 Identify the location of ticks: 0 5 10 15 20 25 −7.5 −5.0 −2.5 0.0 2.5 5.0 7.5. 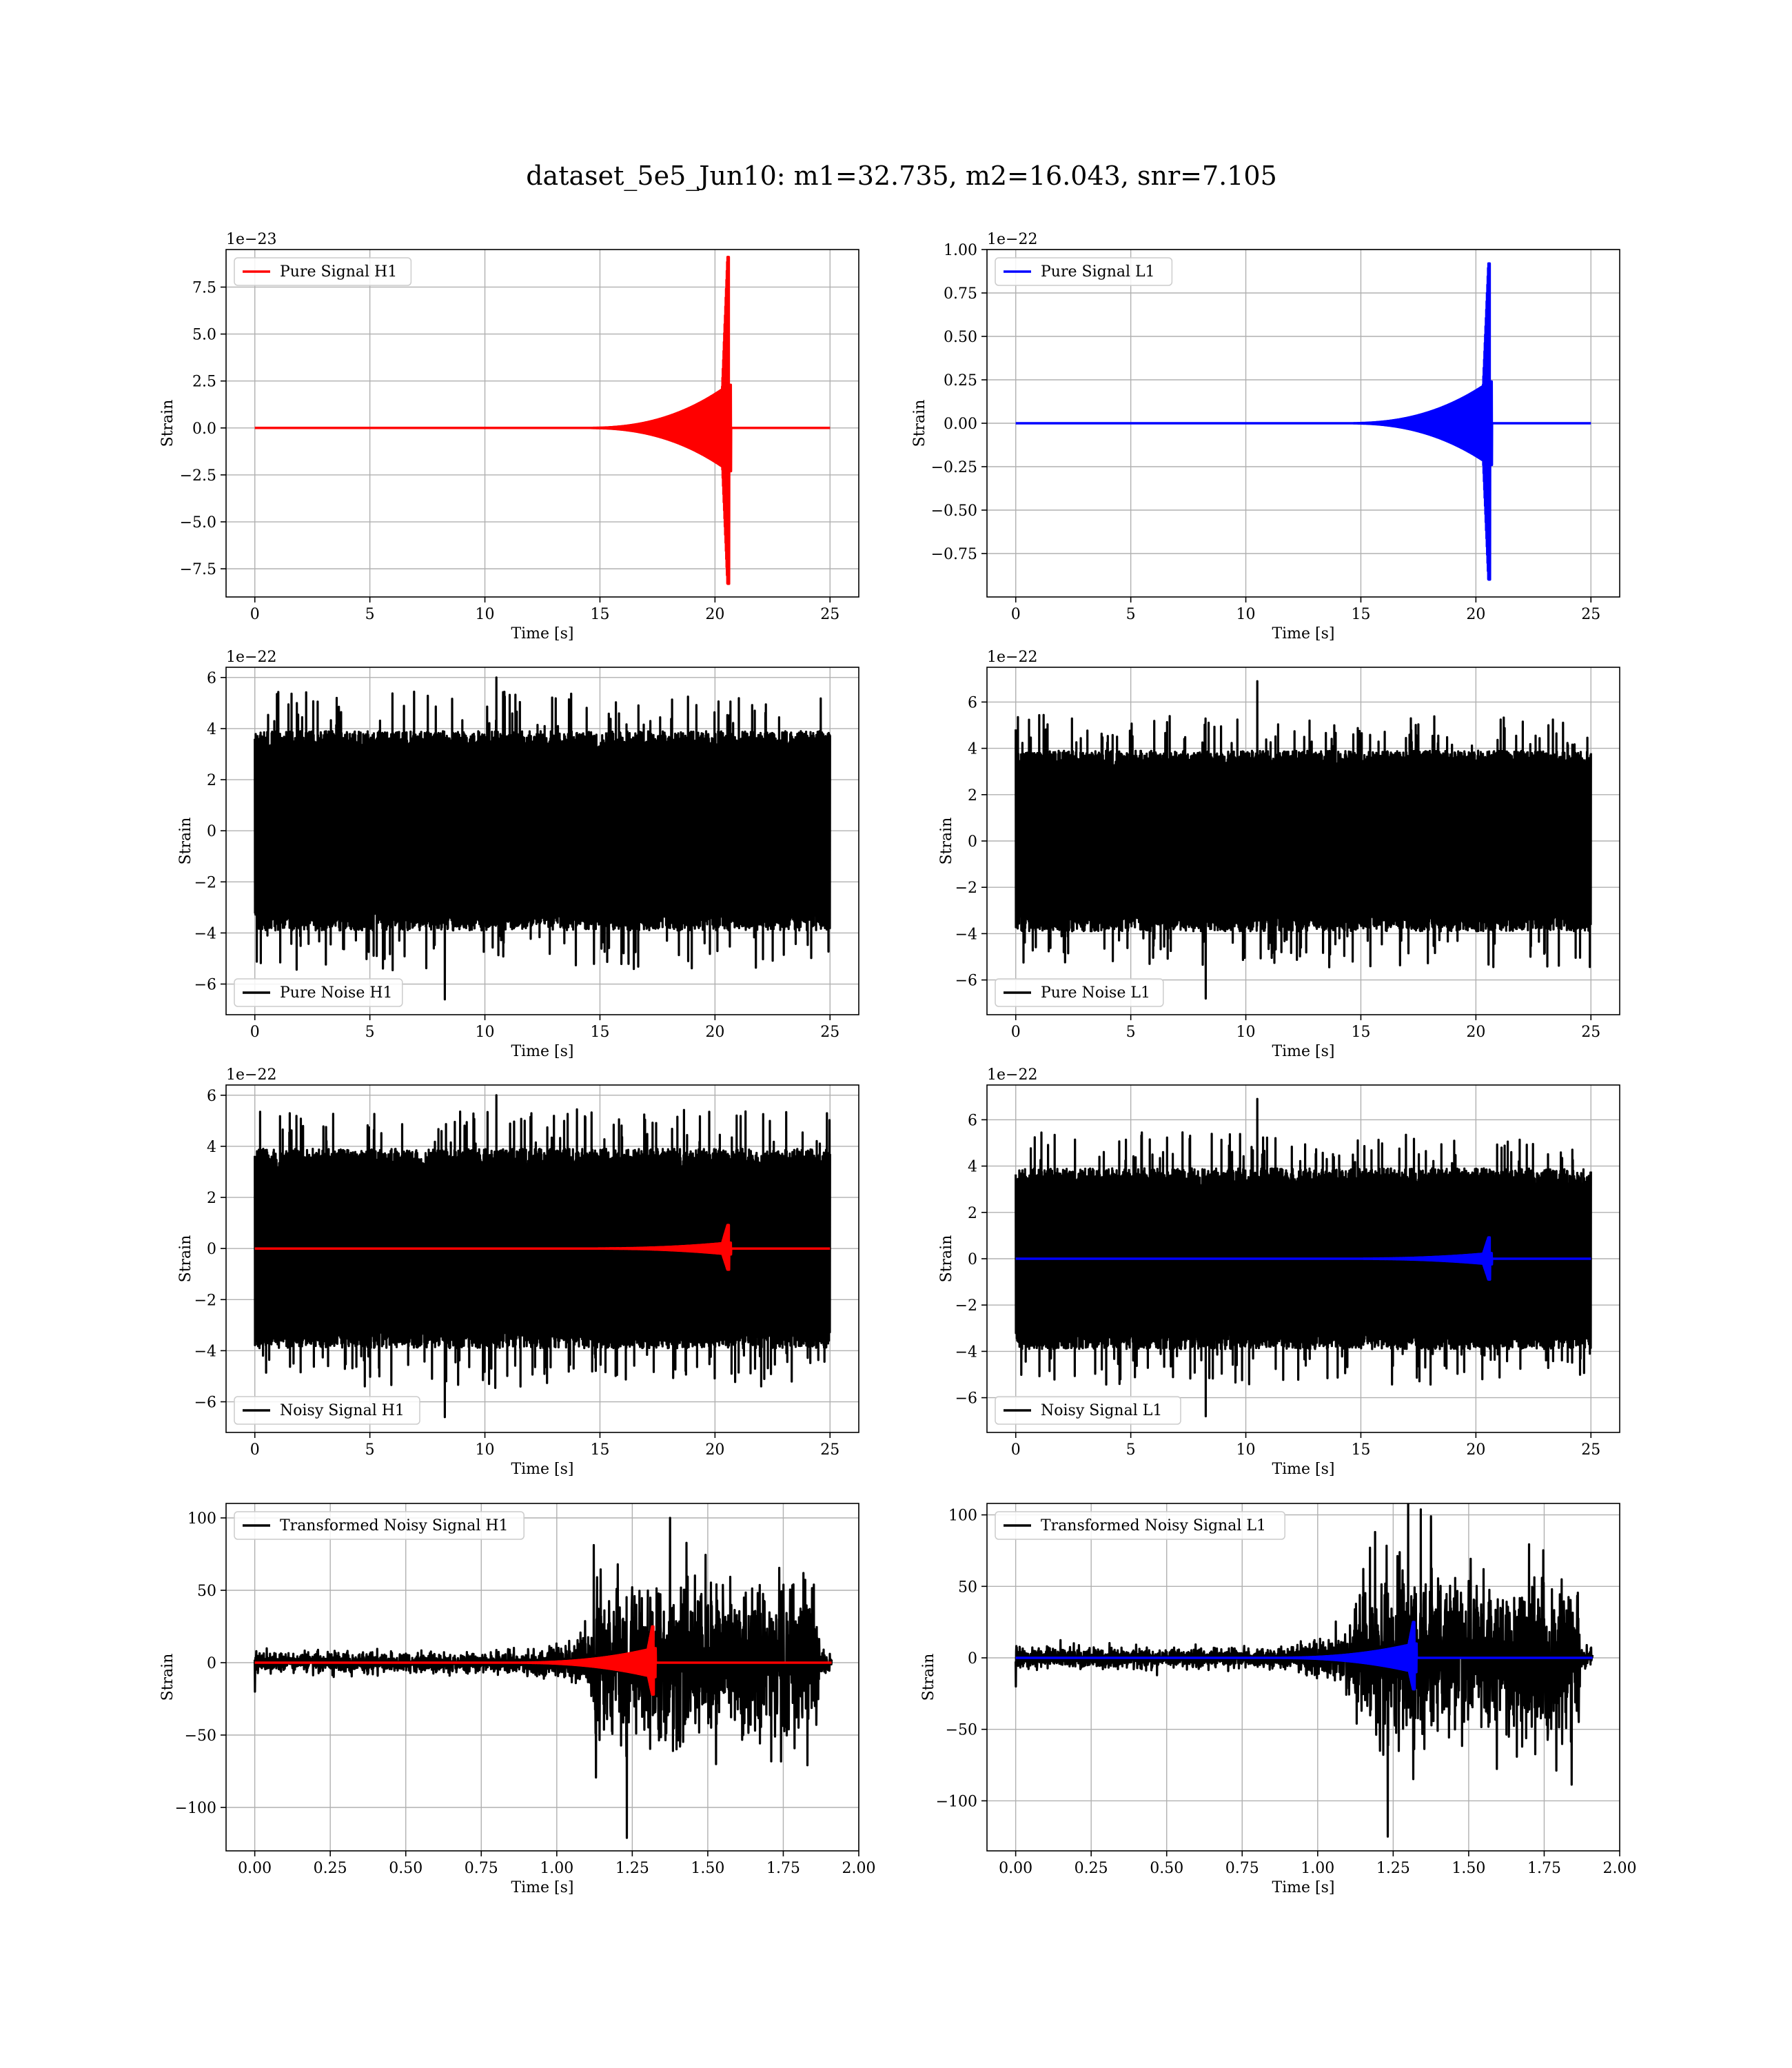
(510, 451).